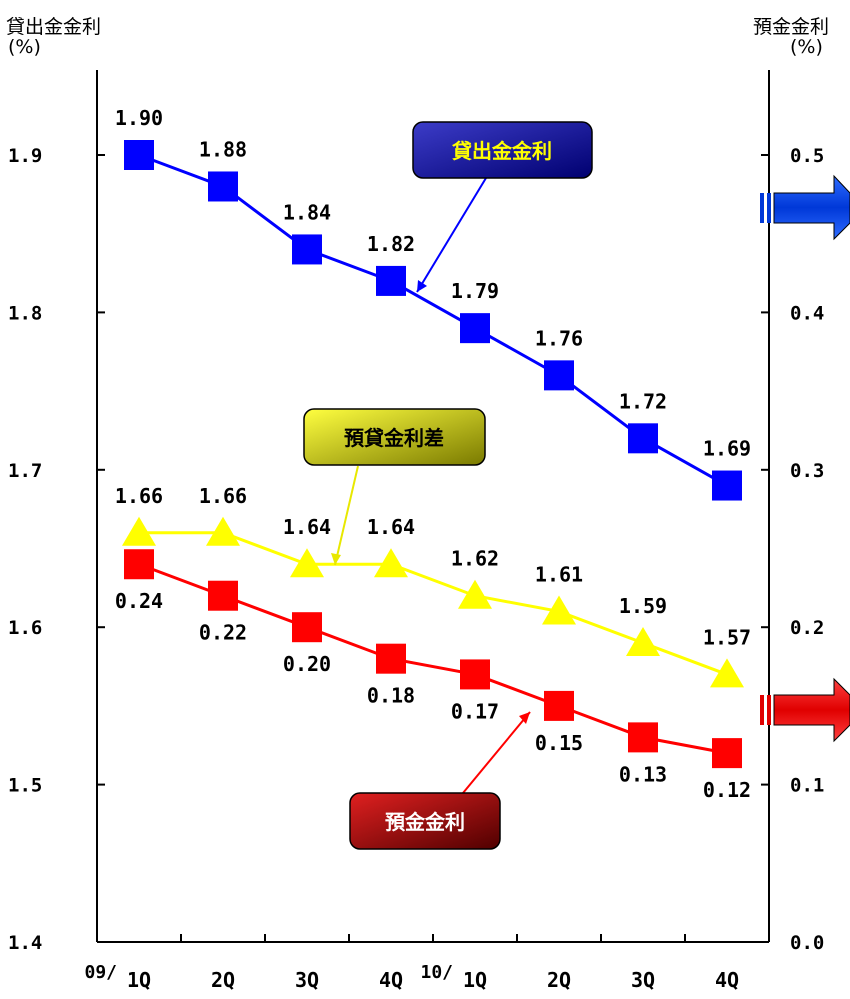 This screenshot has height=999, width=850. What do you see at coordinates (223, 633) in the screenshot?
I see `series-3-value-label: 0.22` at bounding box center [223, 633].